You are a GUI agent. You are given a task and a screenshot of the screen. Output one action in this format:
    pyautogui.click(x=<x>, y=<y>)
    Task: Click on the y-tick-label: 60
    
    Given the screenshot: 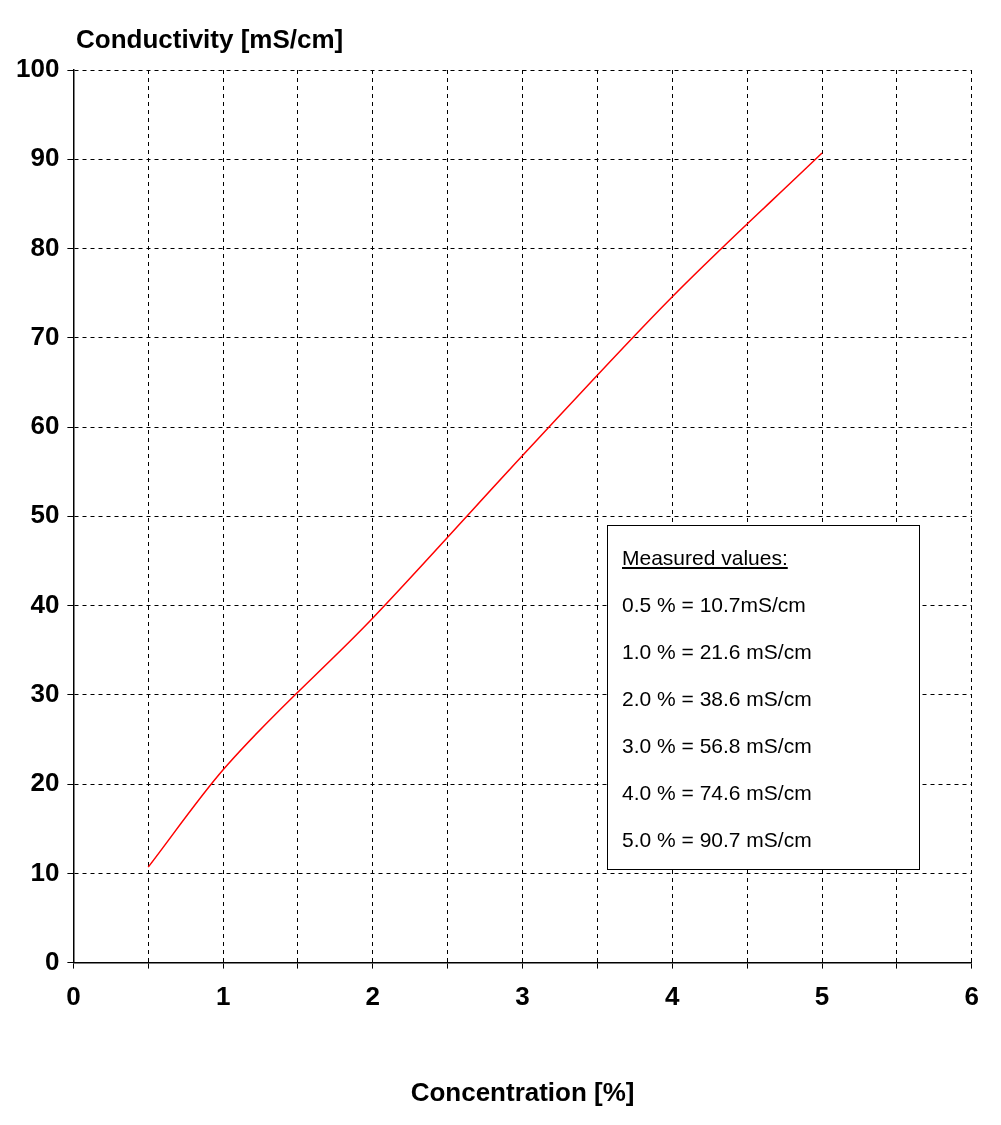 What is the action you would take?
    pyautogui.click(x=45, y=425)
    